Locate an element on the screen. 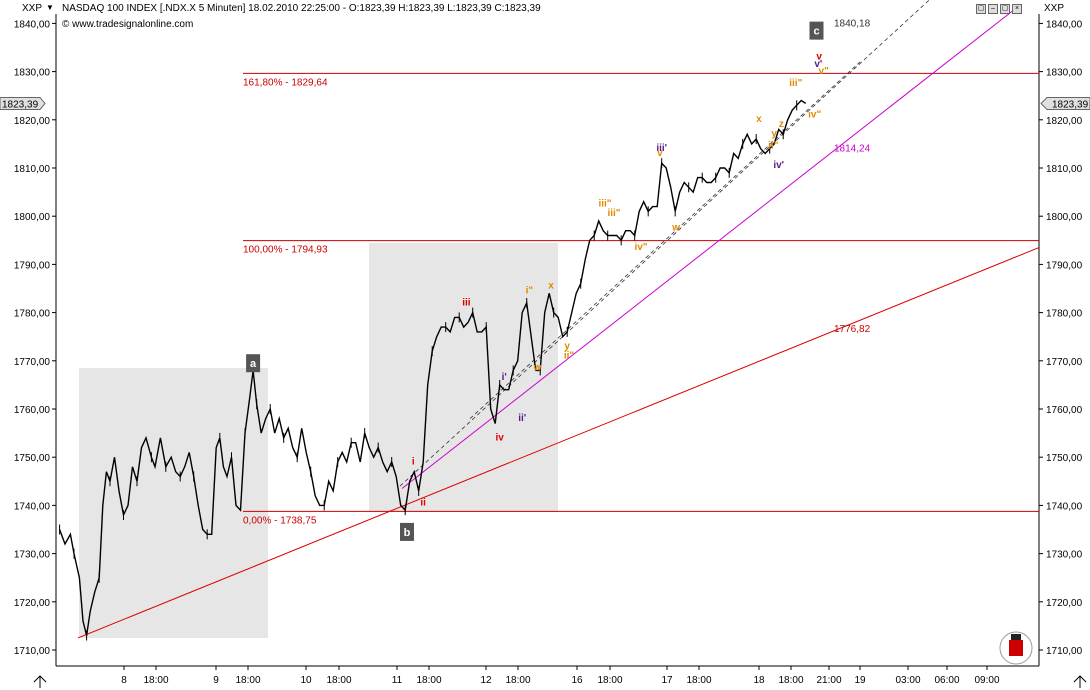 This screenshot has height=690, width=1090. x-tick-label: 10 is located at coordinates (306, 680).